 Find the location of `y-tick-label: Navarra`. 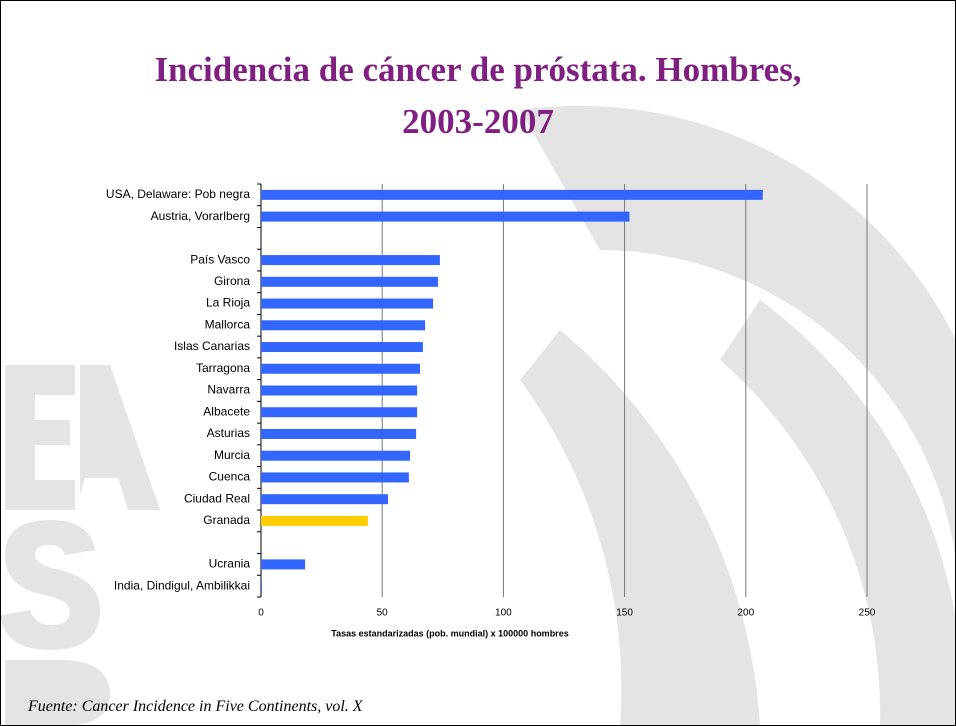

y-tick-label: Navarra is located at coordinates (228, 390).